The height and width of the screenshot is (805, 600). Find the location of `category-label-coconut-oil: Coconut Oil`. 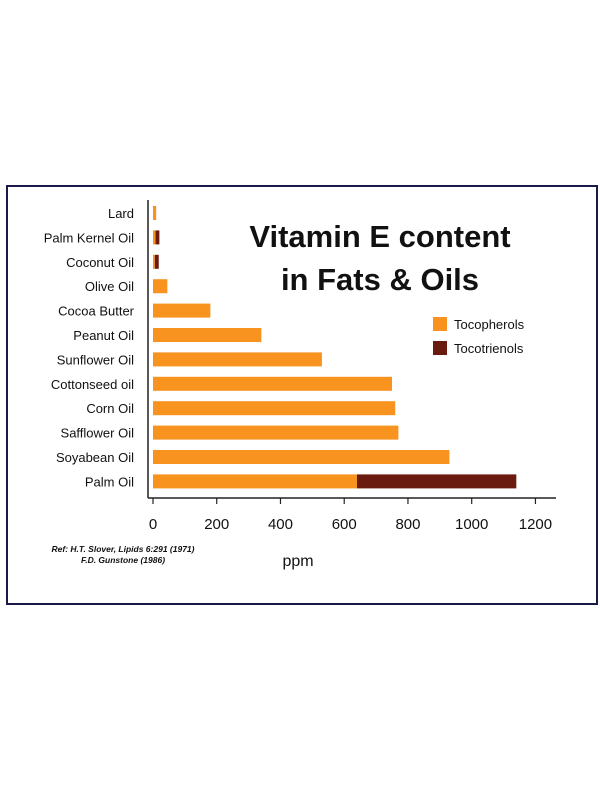

category-label-coconut-oil: Coconut Oil is located at coordinates (100, 262).